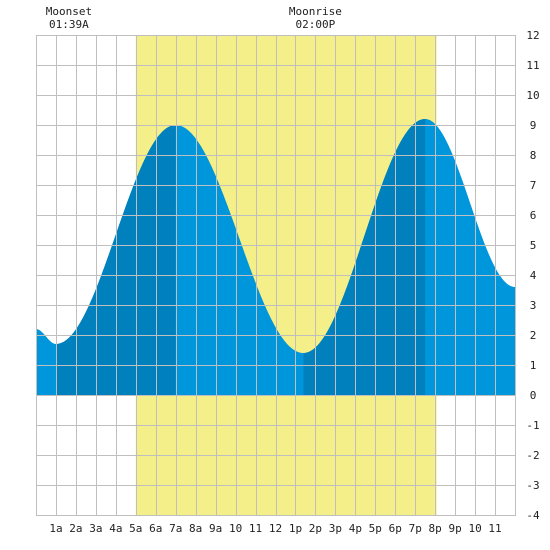  What do you see at coordinates (95, 528) in the screenshot?
I see `x-tick-label: 3a` at bounding box center [95, 528].